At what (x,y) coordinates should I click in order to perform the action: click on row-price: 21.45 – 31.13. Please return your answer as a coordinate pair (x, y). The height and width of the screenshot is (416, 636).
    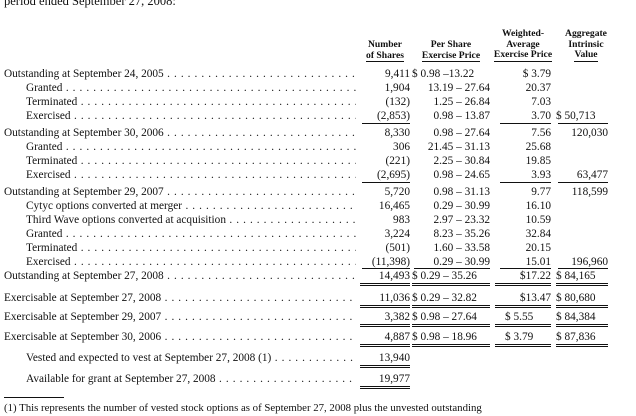
    Looking at the image, I should click on (458, 147).